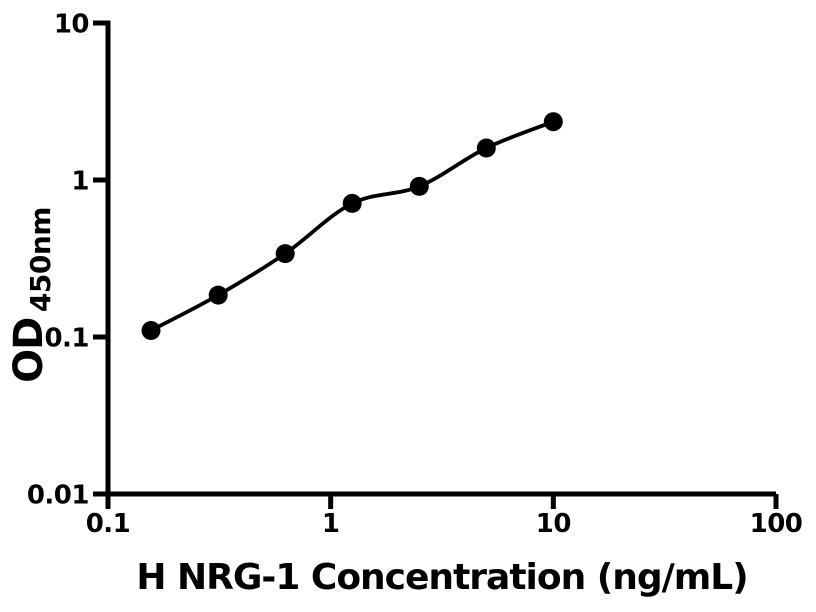 This screenshot has width=816, height=612. Describe the element at coordinates (108, 524) in the screenshot. I see `x-tick-label: 0.1` at that location.